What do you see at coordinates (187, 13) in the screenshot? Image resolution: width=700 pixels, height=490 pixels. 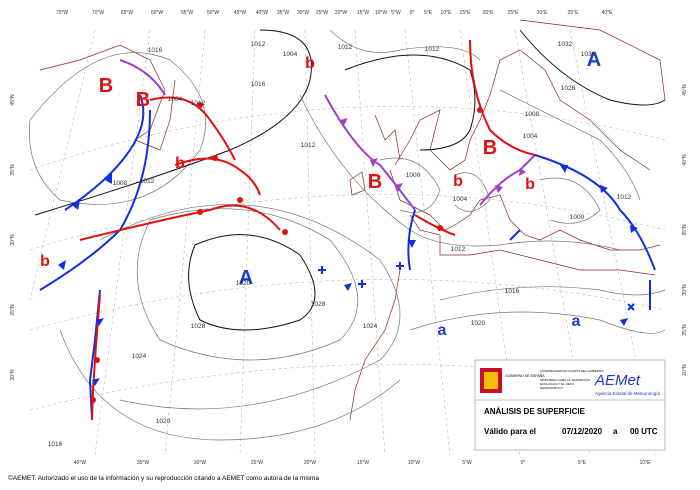 I see `lon-label: 55°W` at bounding box center [187, 13].